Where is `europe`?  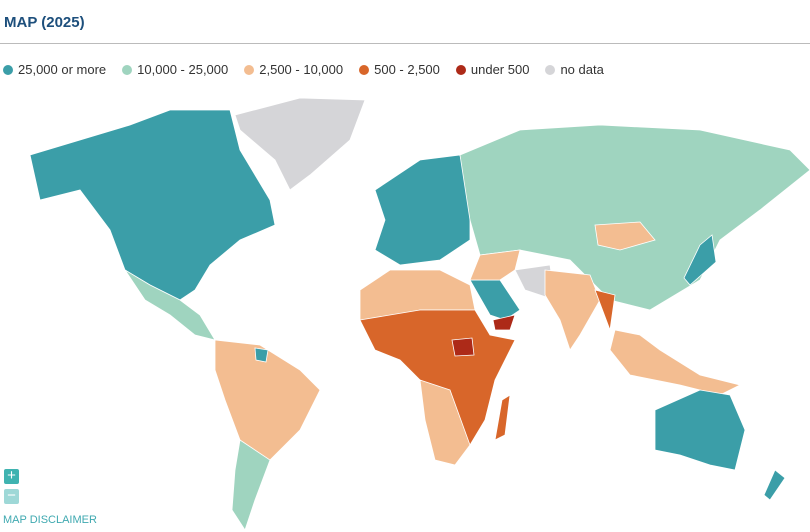
europe is located at coordinates (422, 210).